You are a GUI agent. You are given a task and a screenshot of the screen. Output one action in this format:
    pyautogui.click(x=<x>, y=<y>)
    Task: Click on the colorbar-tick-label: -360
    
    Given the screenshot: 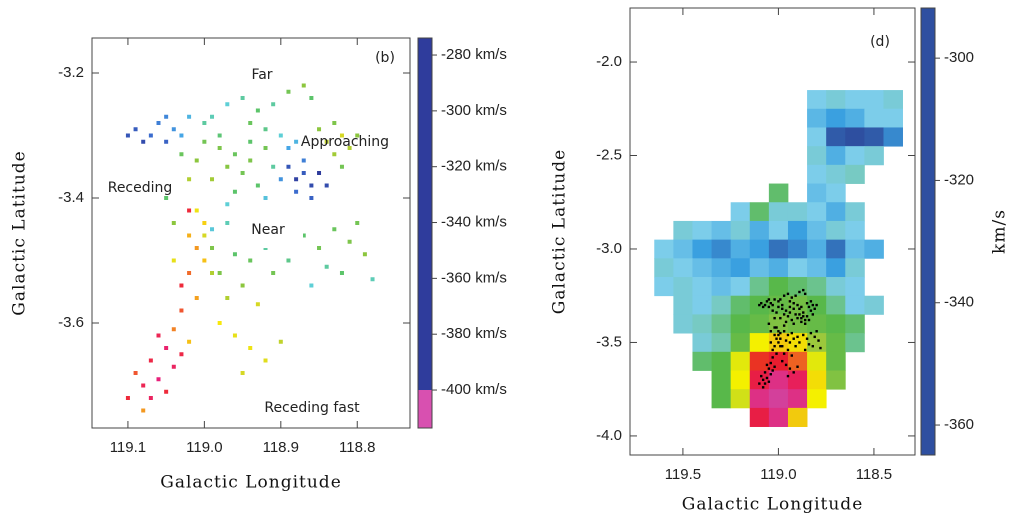 What is the action you would take?
    pyautogui.click(x=959, y=424)
    